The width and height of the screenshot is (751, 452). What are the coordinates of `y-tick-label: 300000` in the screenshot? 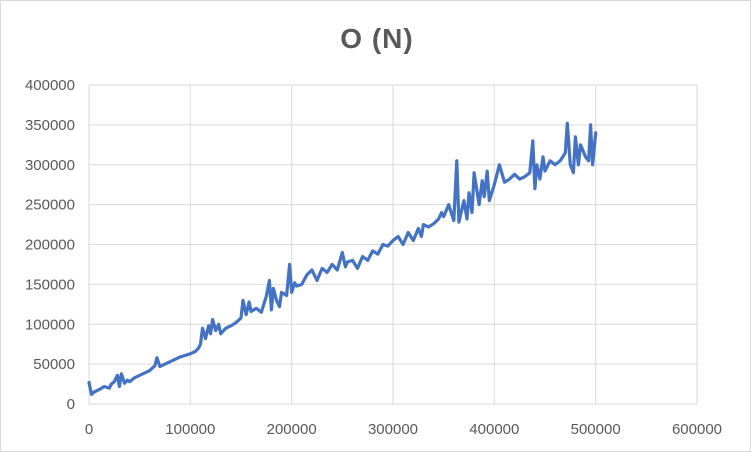 It's located at (50, 165).